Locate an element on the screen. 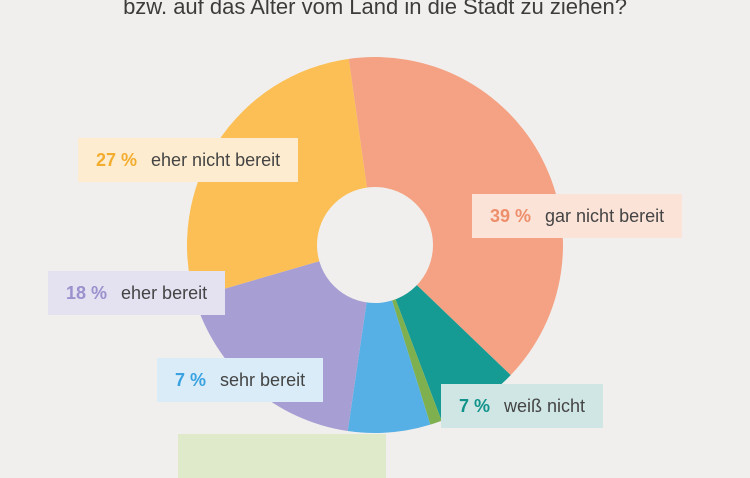 This screenshot has width=750, height=478. donut-hole is located at coordinates (375, 245).